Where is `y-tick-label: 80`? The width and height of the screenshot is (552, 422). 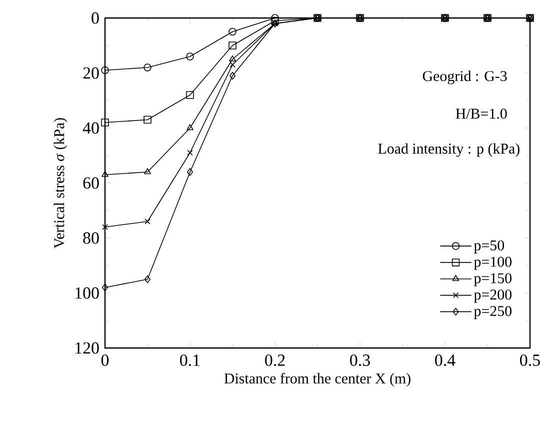
y-tick-label: 80 is located at coordinates (91, 238).